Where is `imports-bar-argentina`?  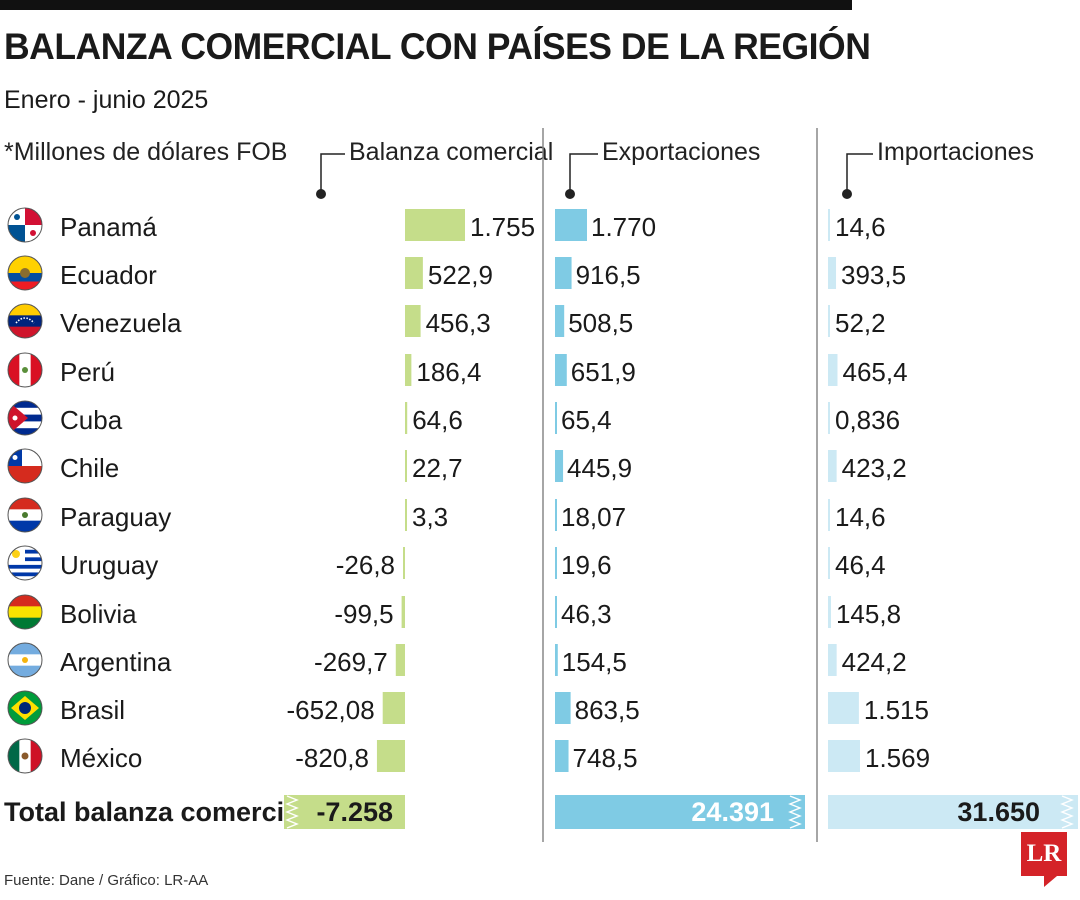 imports-bar-argentina is located at coordinates (832, 660).